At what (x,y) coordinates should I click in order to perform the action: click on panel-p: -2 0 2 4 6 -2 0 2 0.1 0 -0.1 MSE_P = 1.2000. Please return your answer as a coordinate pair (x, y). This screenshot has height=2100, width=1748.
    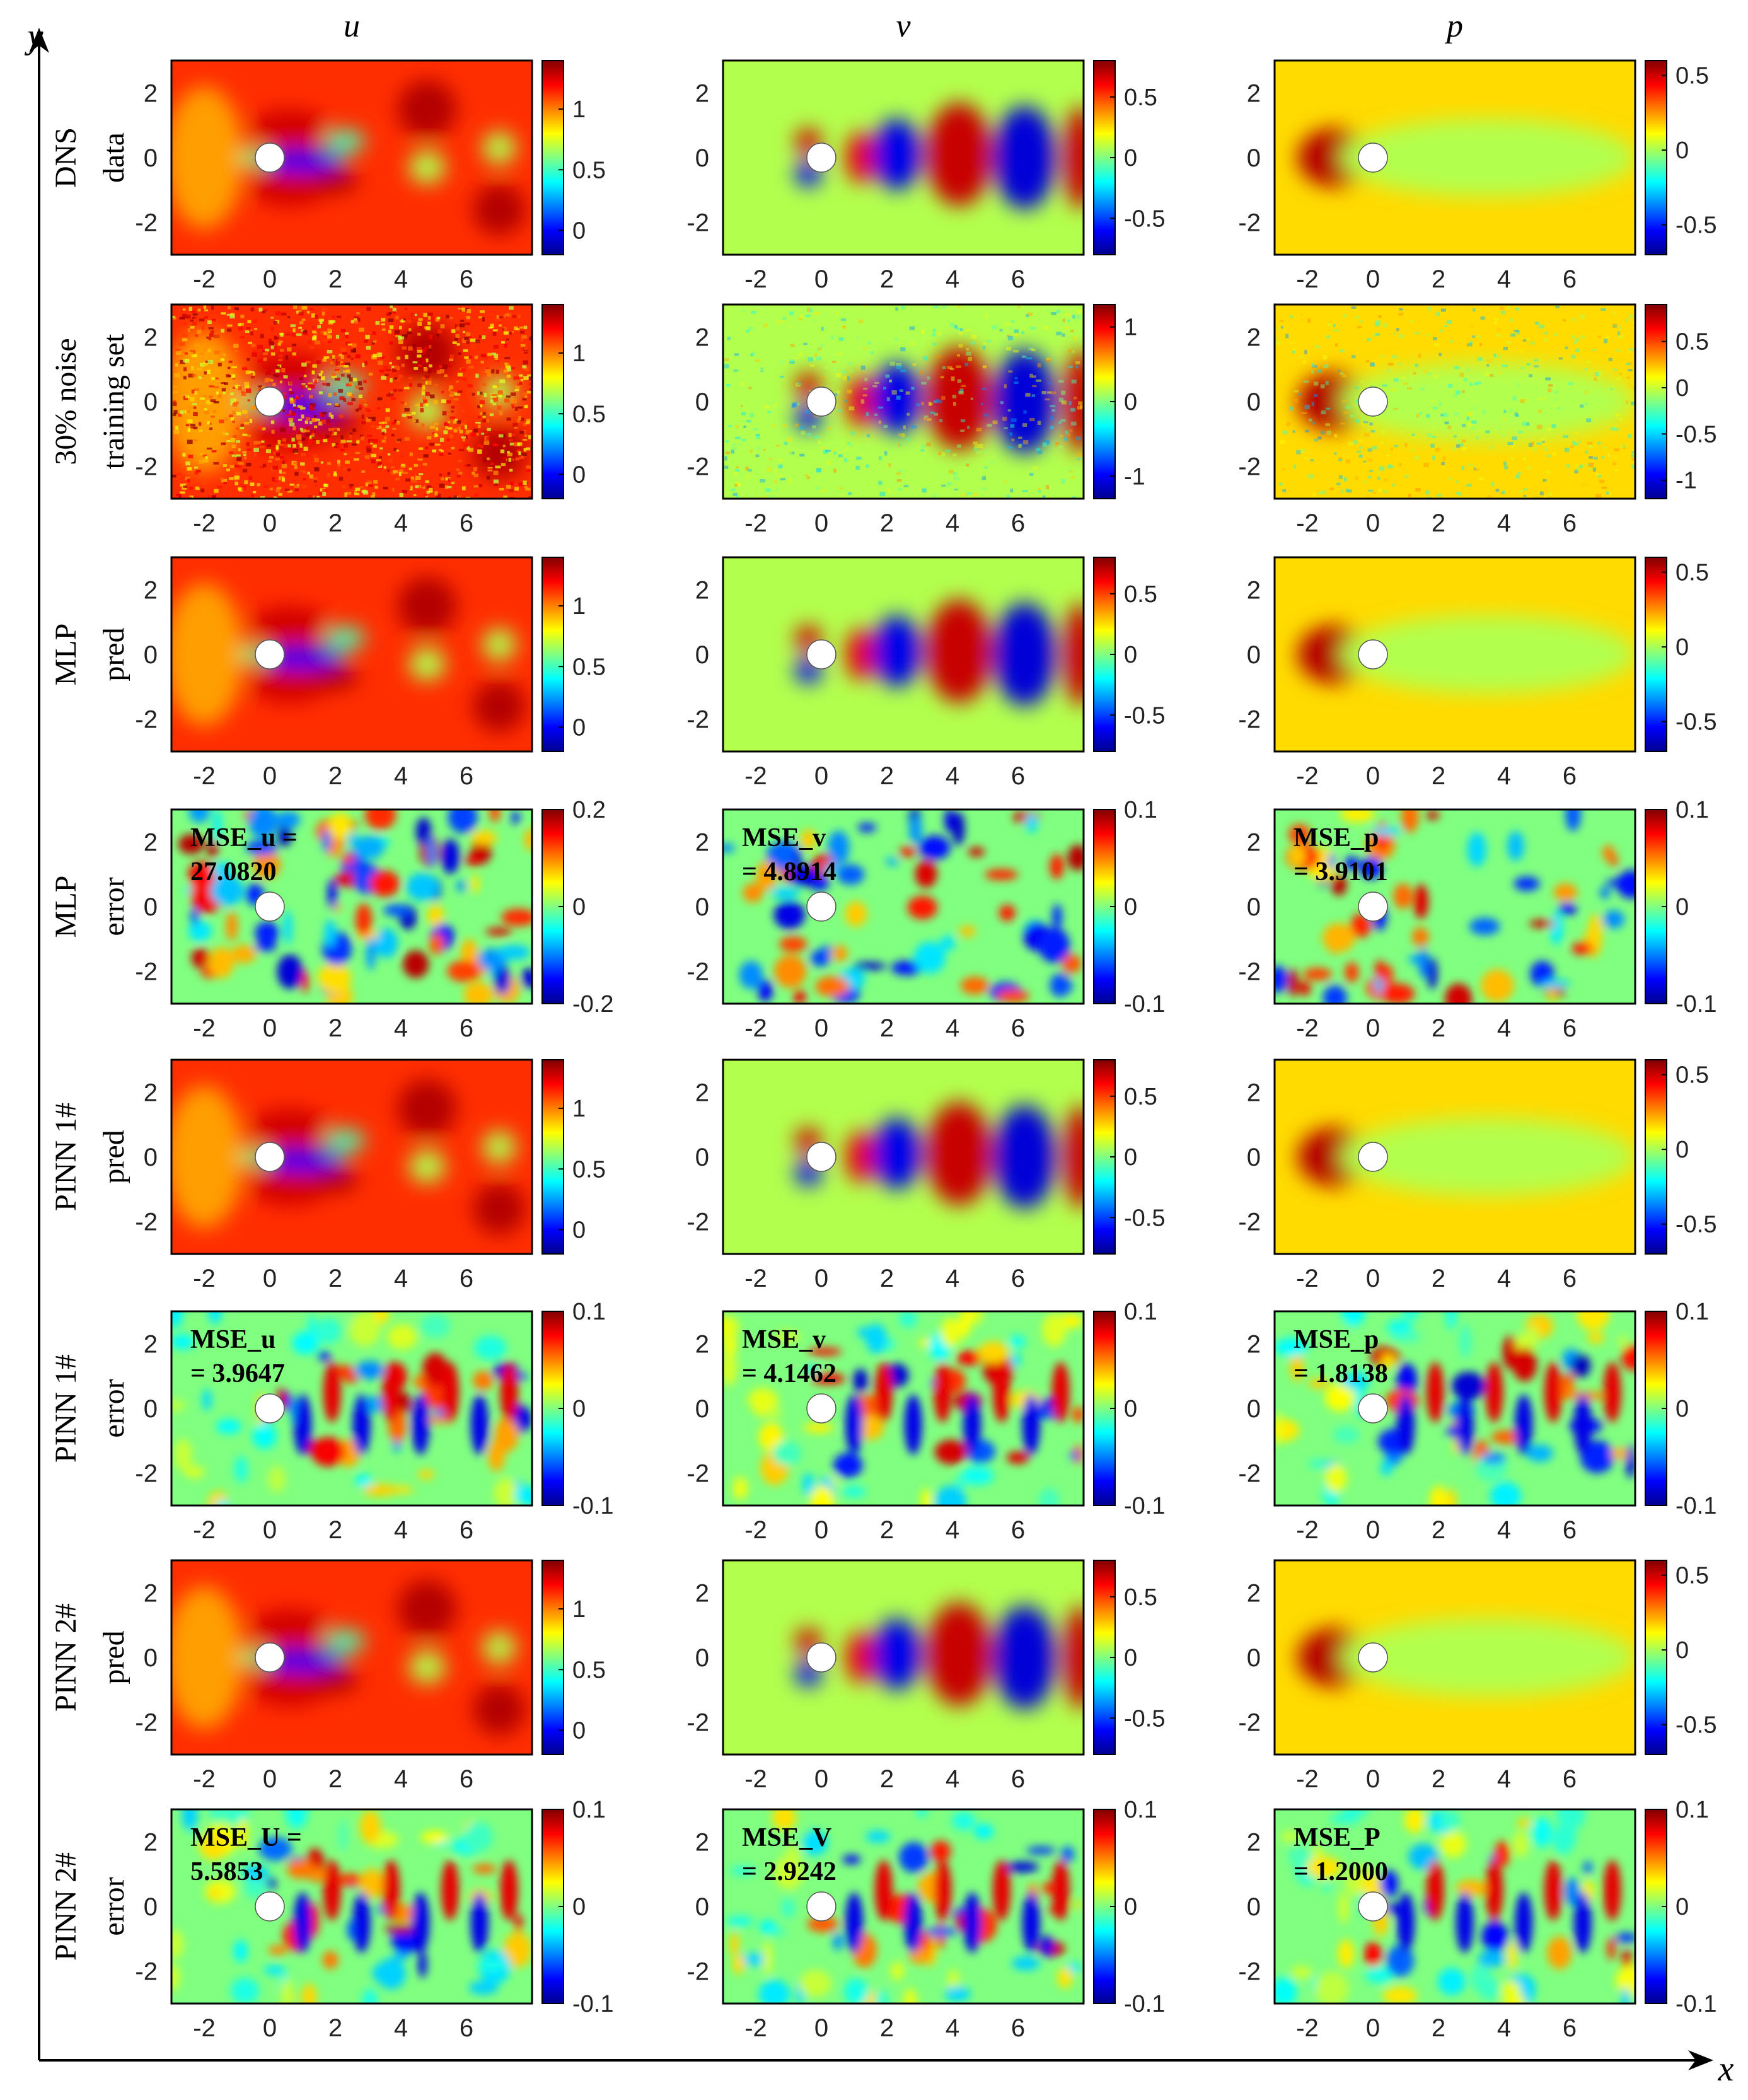
    Looking at the image, I should click on (1477, 1919).